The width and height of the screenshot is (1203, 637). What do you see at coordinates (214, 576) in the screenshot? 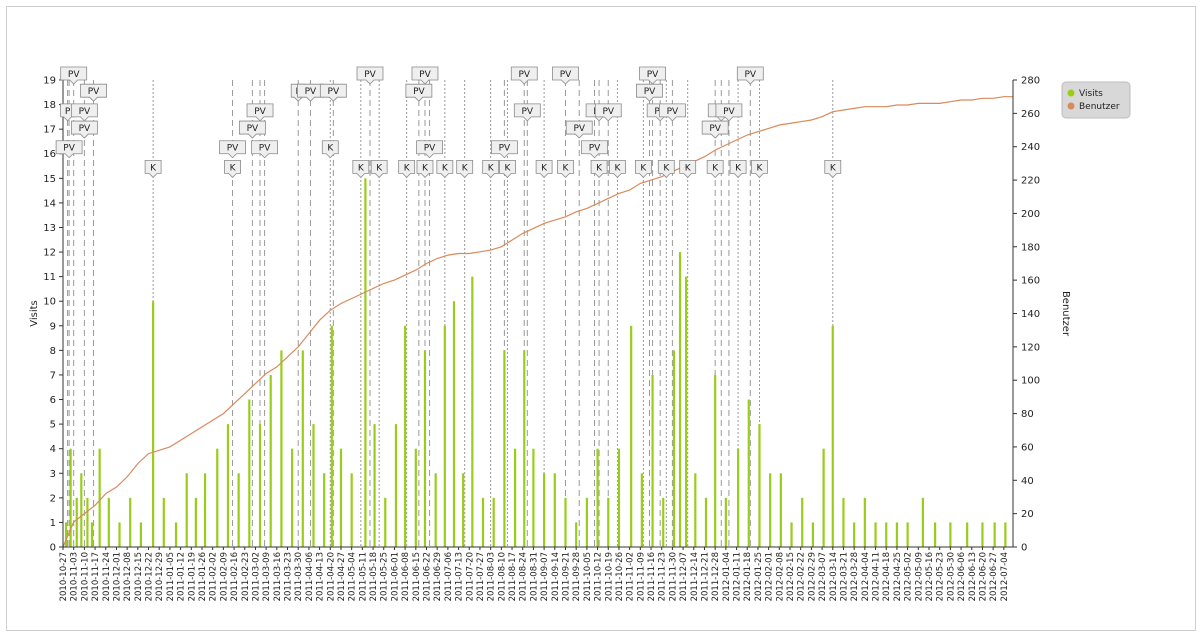
I see `x-tick-label: 2011-02-02` at bounding box center [214, 576].